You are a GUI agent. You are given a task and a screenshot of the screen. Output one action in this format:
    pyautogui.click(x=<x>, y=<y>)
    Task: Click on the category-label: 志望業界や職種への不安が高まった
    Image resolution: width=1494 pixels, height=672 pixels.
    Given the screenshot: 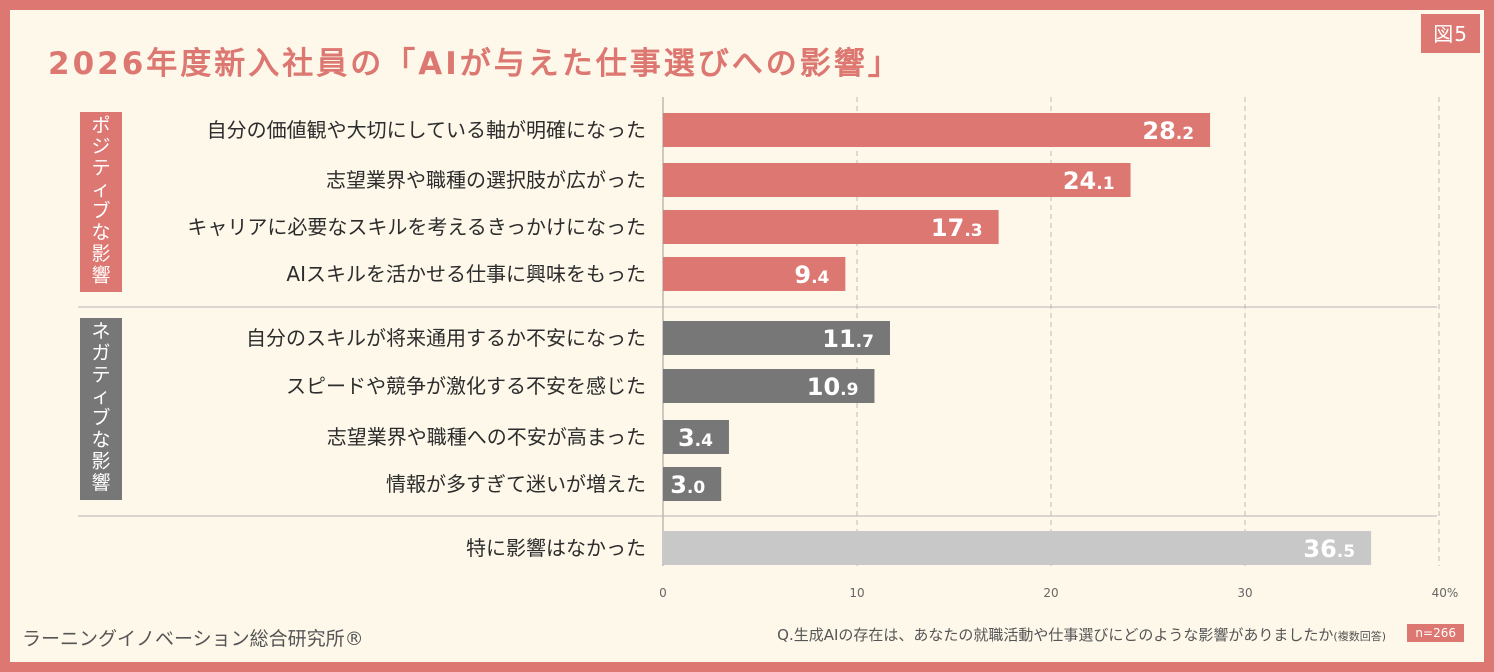 What is the action you would take?
    pyautogui.click(x=486, y=437)
    